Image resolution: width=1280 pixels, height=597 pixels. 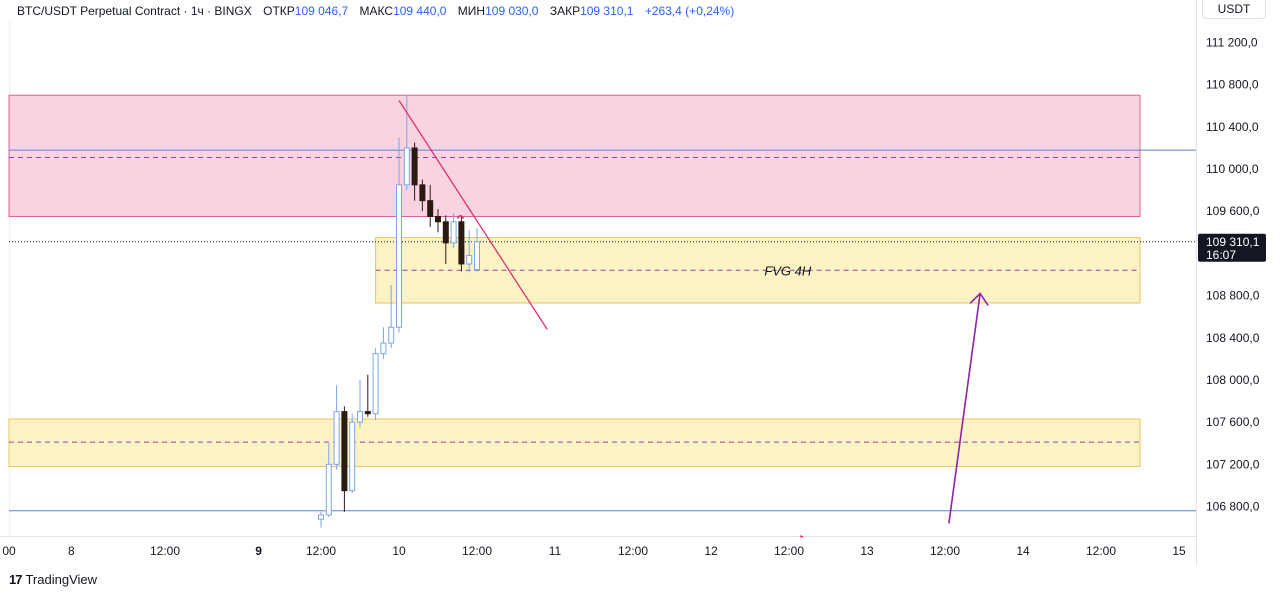 What do you see at coordinates (134, 11) in the screenshot?
I see `symbol-title: BTC/USDT Perpetual Contract · 1ч · BINGX` at bounding box center [134, 11].